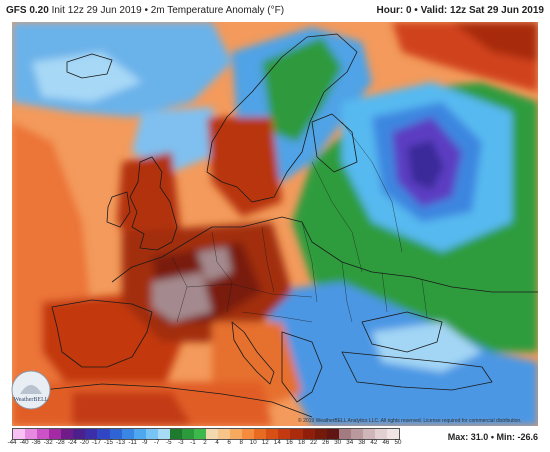 The width and height of the screenshot is (550, 452). Describe the element at coordinates (36, 442) in the screenshot. I see `legend-tick-label: -36` at that location.